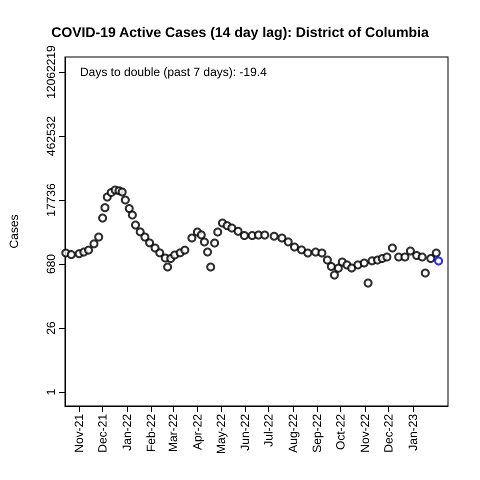 The width and height of the screenshot is (480, 480). What do you see at coordinates (79, 433) in the screenshot?
I see `x-tick-label: Nov-21` at bounding box center [79, 433].